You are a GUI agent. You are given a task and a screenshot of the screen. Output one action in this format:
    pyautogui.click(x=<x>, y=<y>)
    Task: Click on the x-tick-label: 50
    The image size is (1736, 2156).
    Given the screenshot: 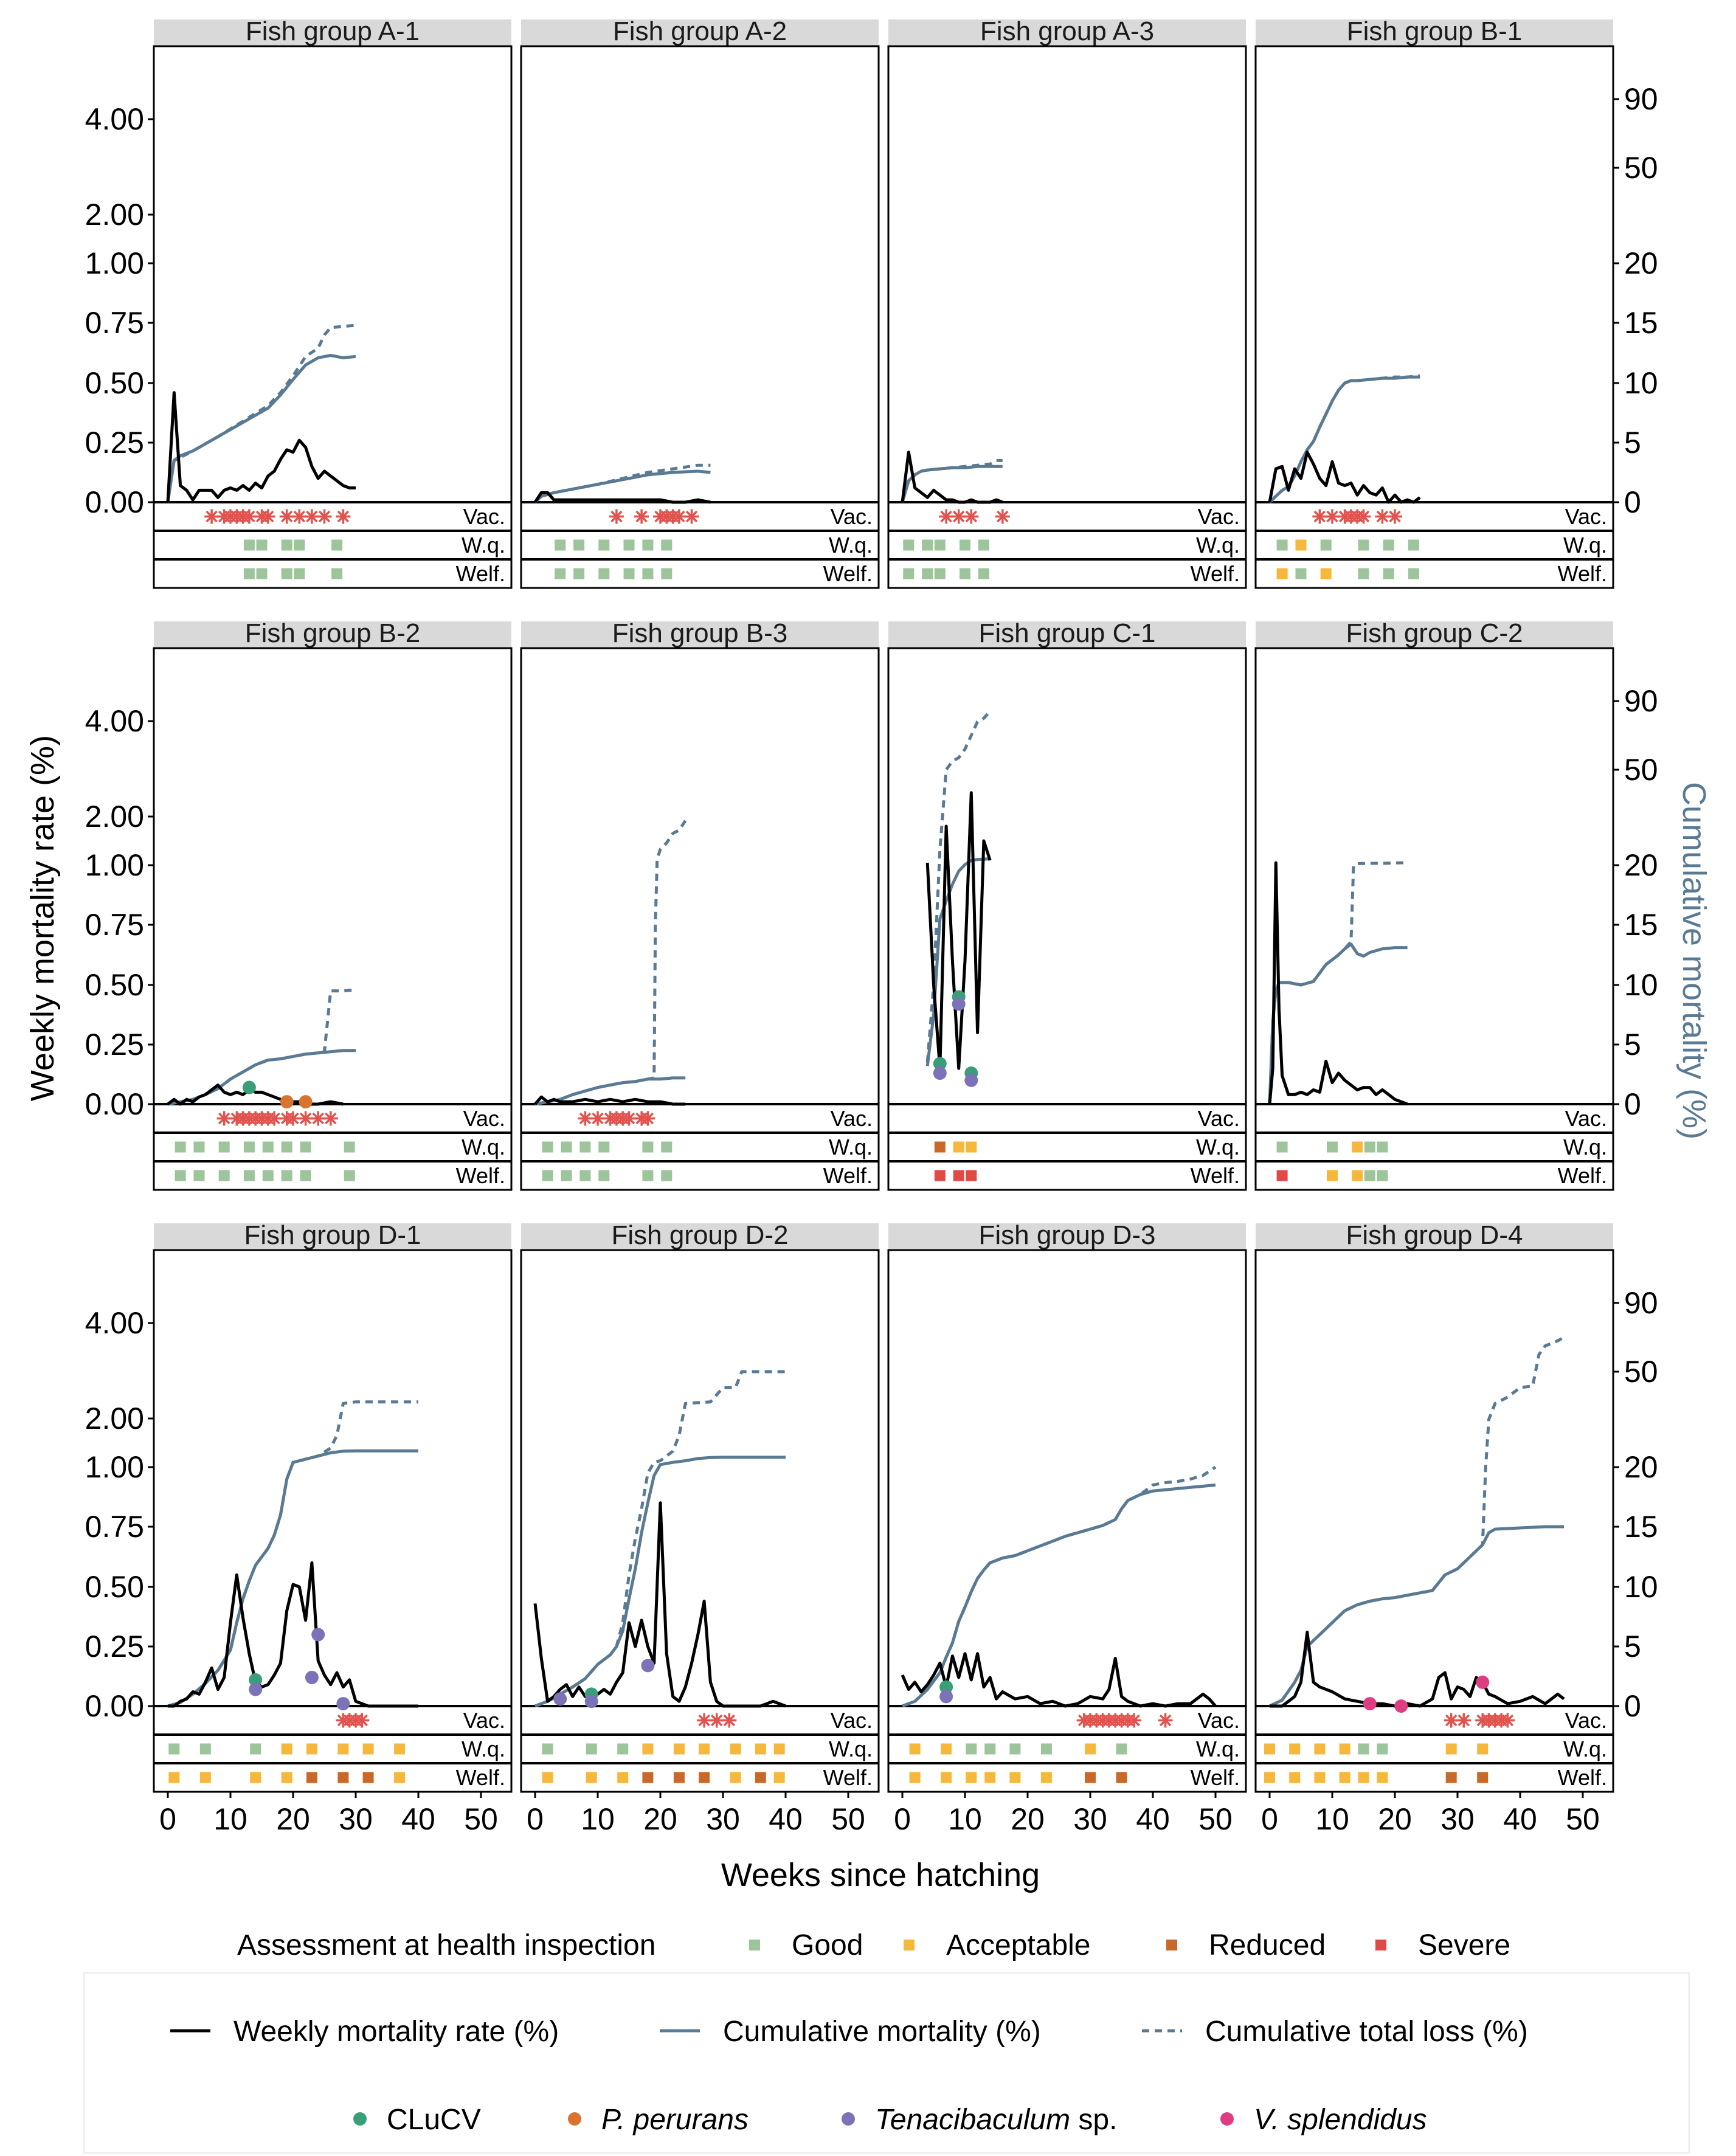 What is the action you would take?
    pyautogui.click(x=481, y=1819)
    